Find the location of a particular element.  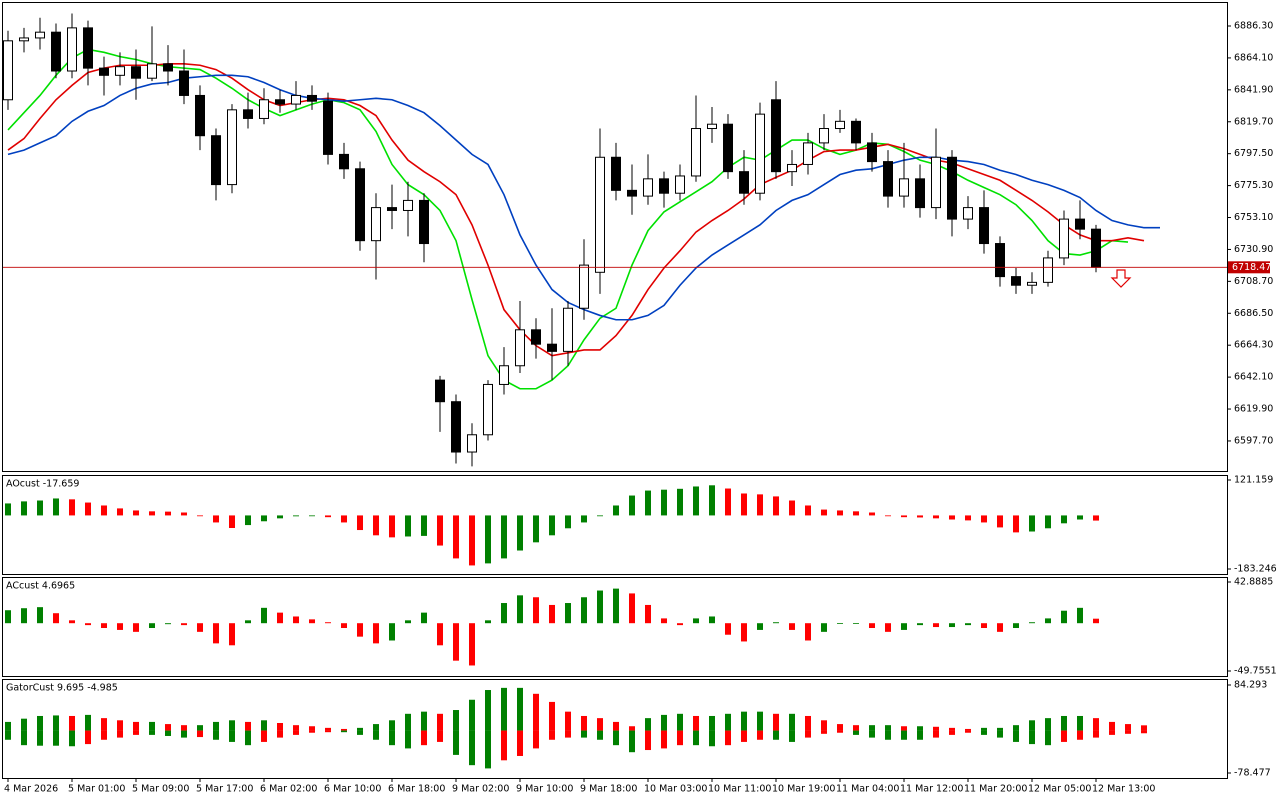

x-tick-label: 9 Mar 18:00 is located at coordinates (608, 789).